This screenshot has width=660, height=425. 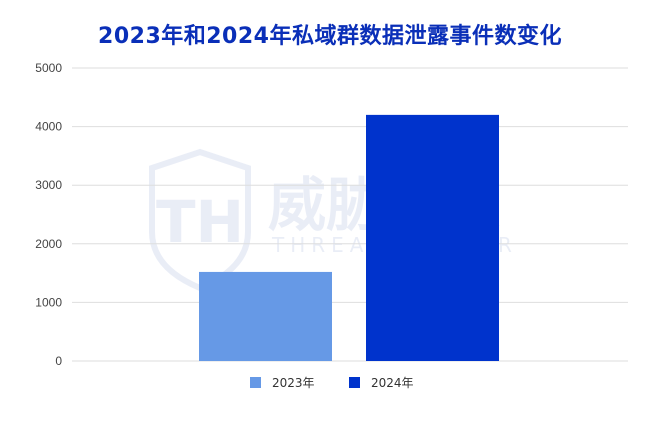 I want to click on y-tick-label: 2000, so click(x=48, y=244).